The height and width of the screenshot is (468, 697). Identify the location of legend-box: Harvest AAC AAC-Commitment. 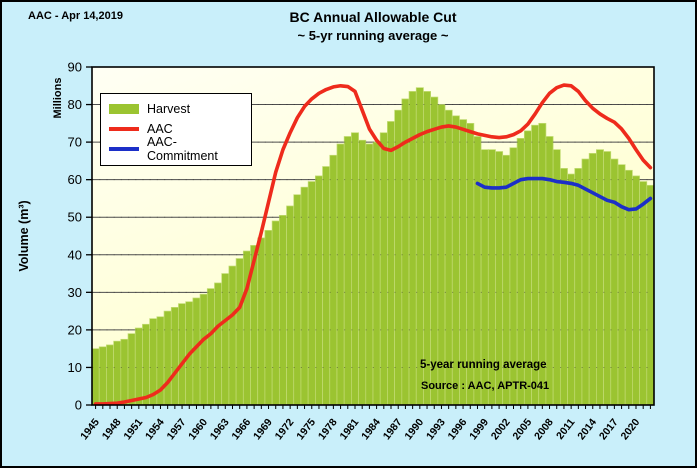
(176, 129).